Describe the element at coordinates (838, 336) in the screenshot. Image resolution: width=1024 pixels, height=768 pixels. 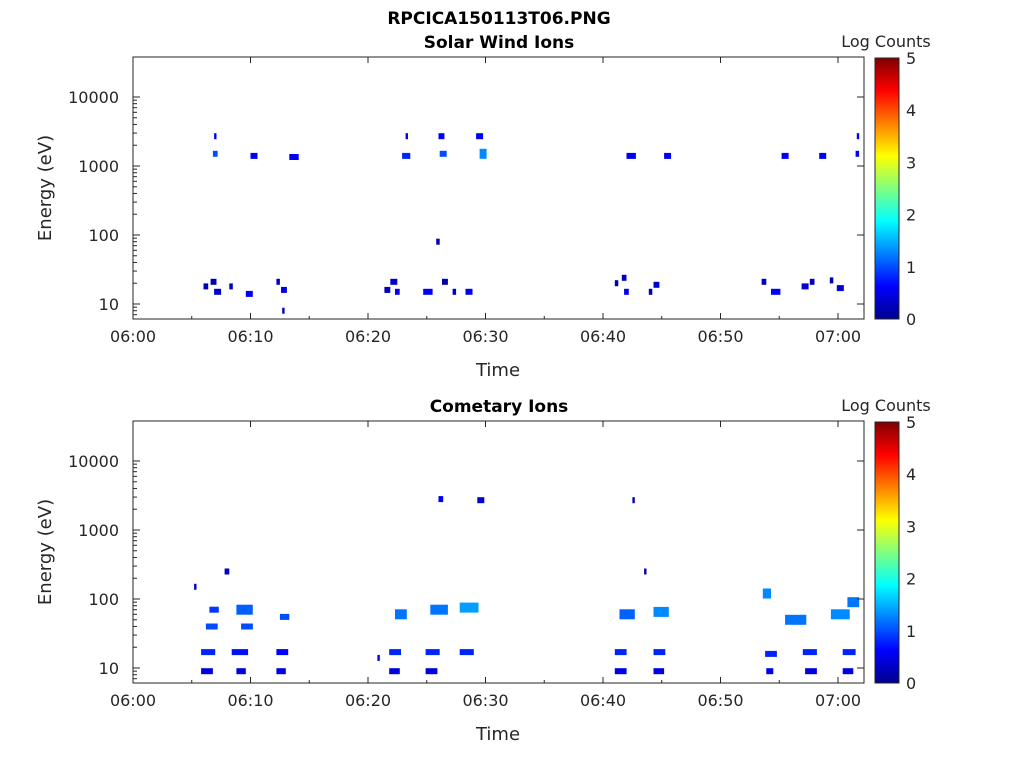
I see `x-tick-label: 07:00` at that location.